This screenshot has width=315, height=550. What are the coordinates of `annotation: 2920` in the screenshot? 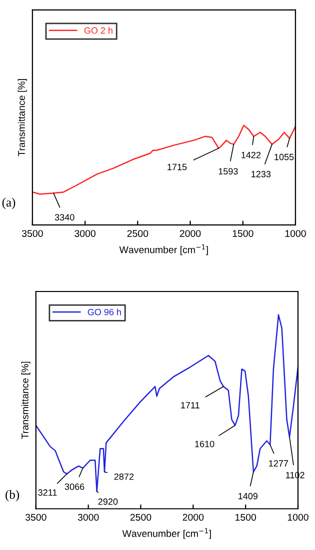 It's located at (108, 501).